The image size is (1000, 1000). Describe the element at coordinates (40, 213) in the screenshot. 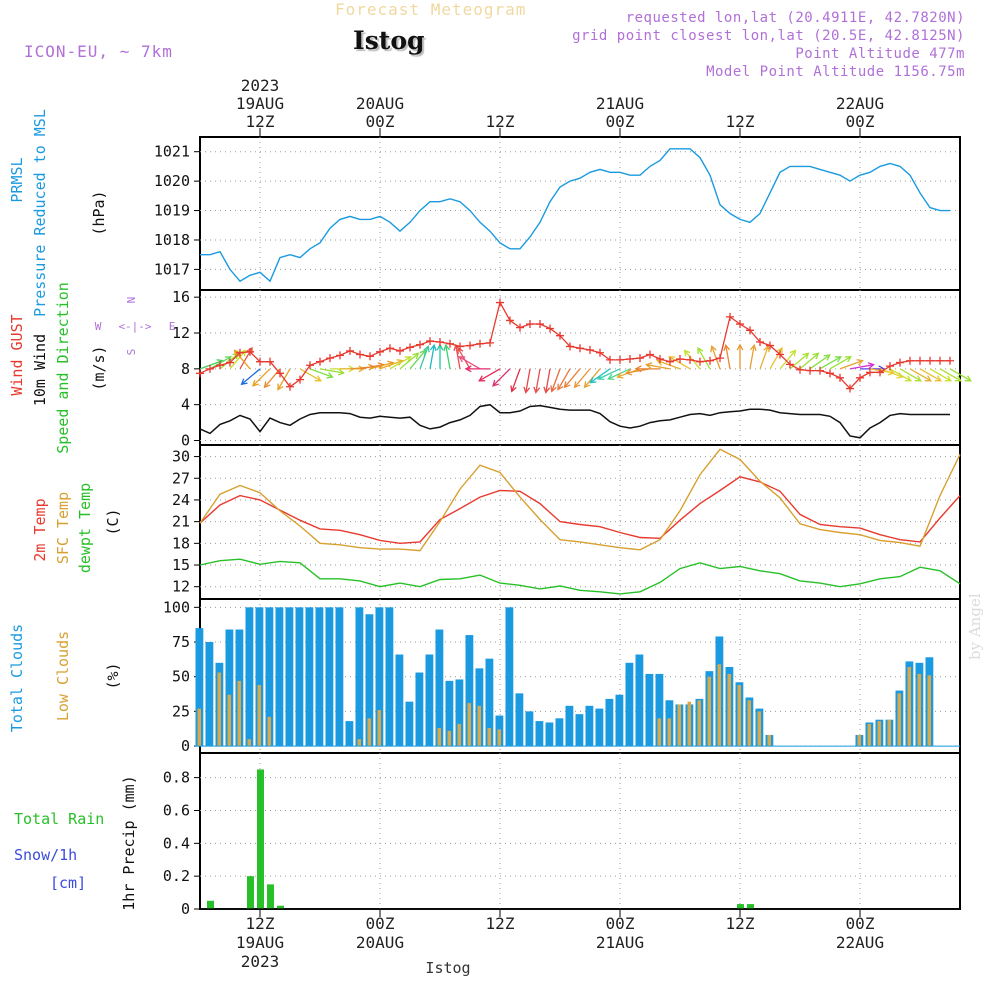

I see `pressure-label-msl: Pressure Reduced to MSL` at that location.